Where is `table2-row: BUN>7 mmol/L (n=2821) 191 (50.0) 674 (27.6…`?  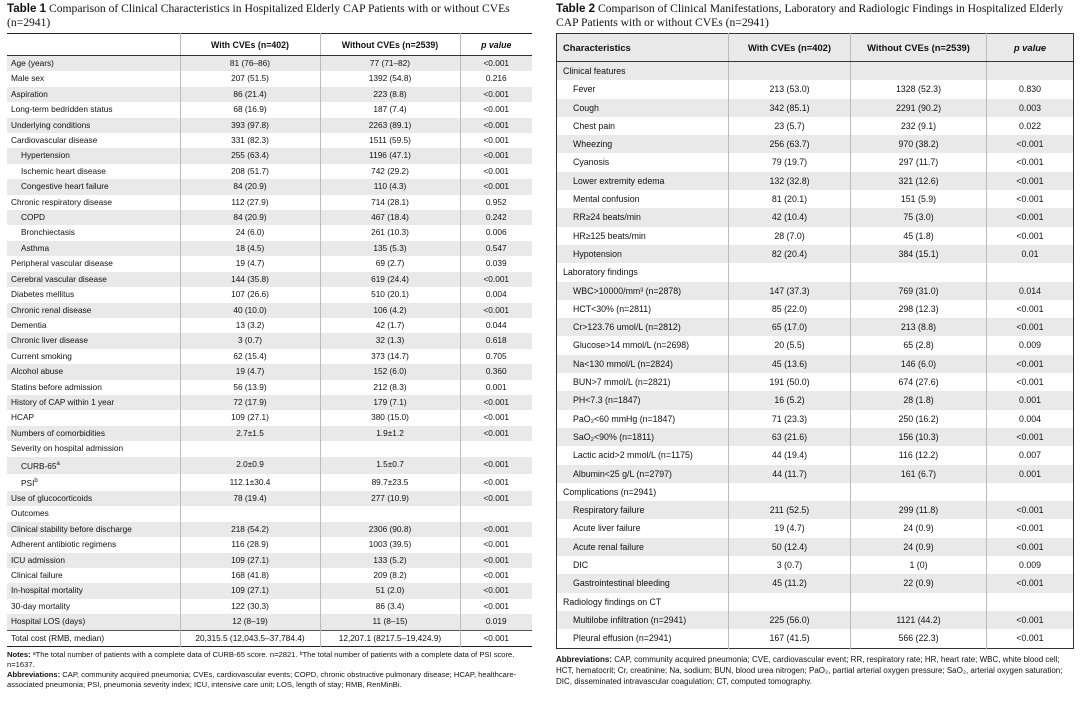 table2-row: BUN>7 mmol/L (n=2821) 191 (50.0) 674 (27.6… is located at coordinates (815, 382).